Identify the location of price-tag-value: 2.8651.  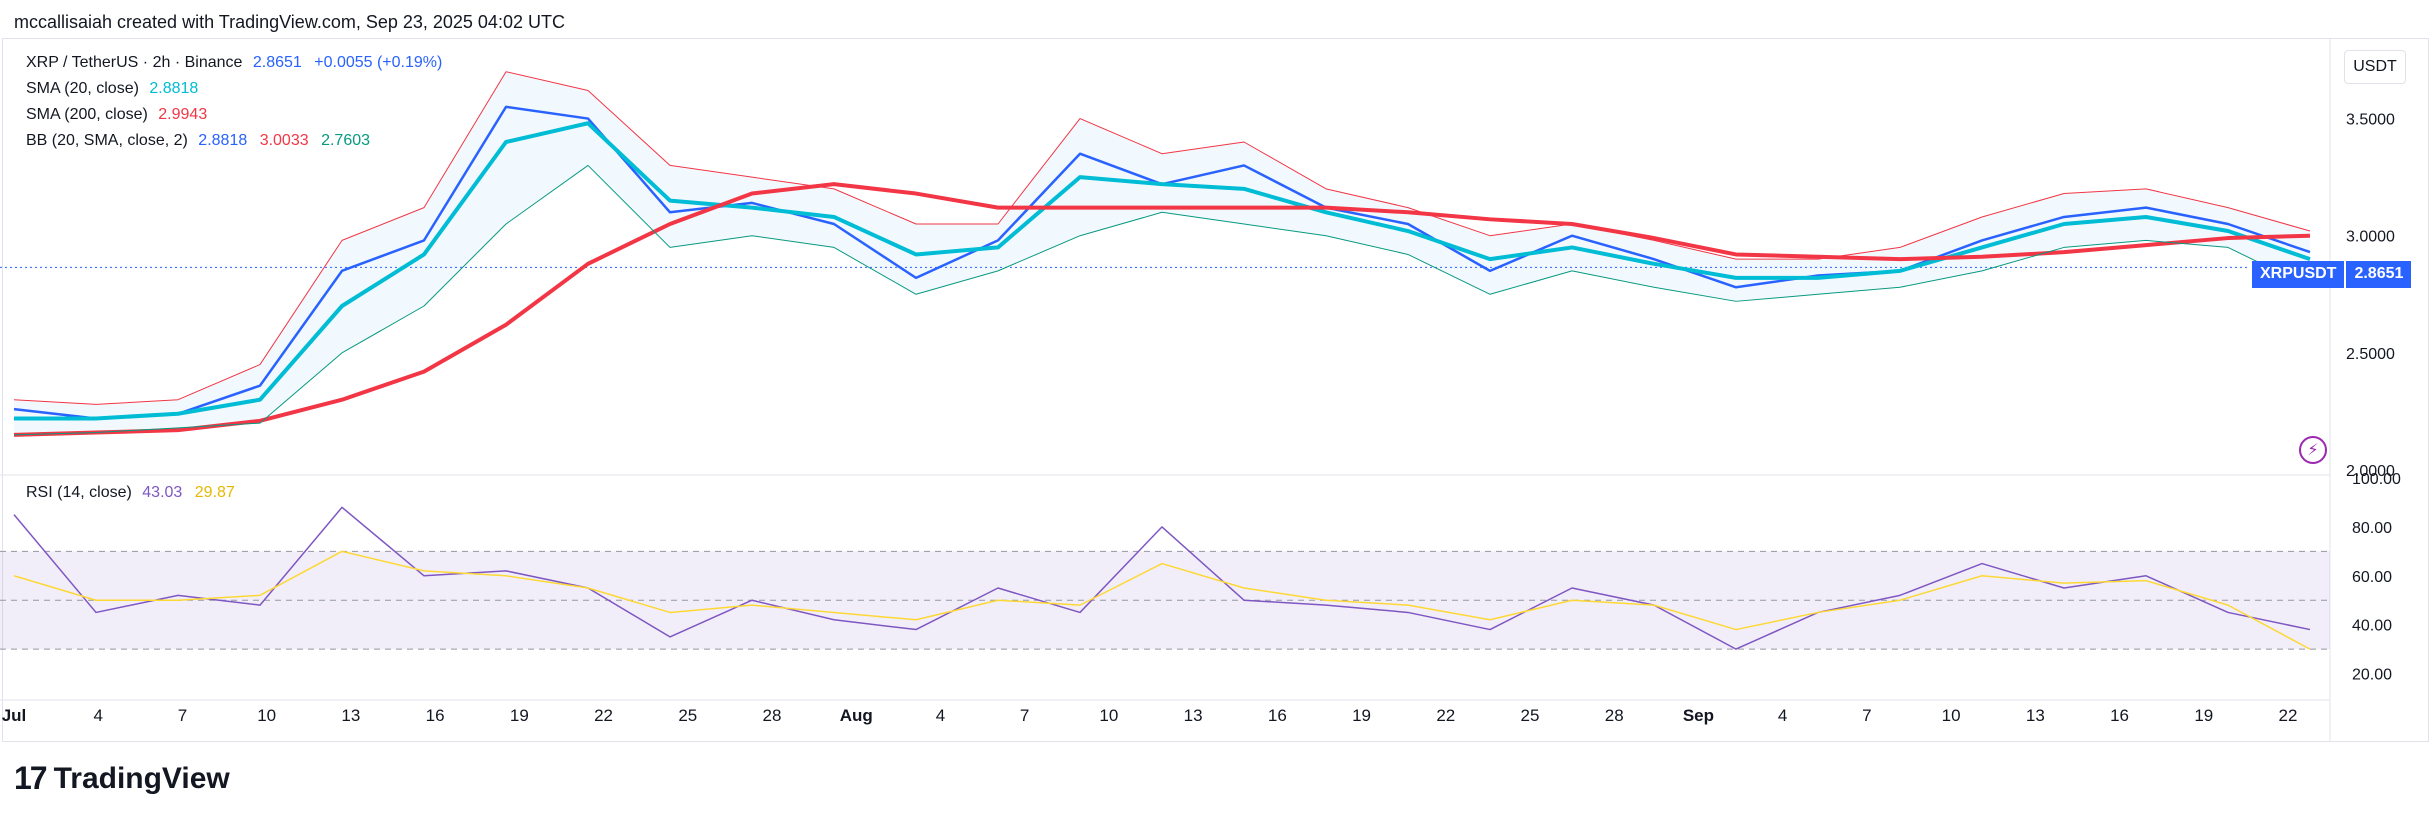
(2379, 274).